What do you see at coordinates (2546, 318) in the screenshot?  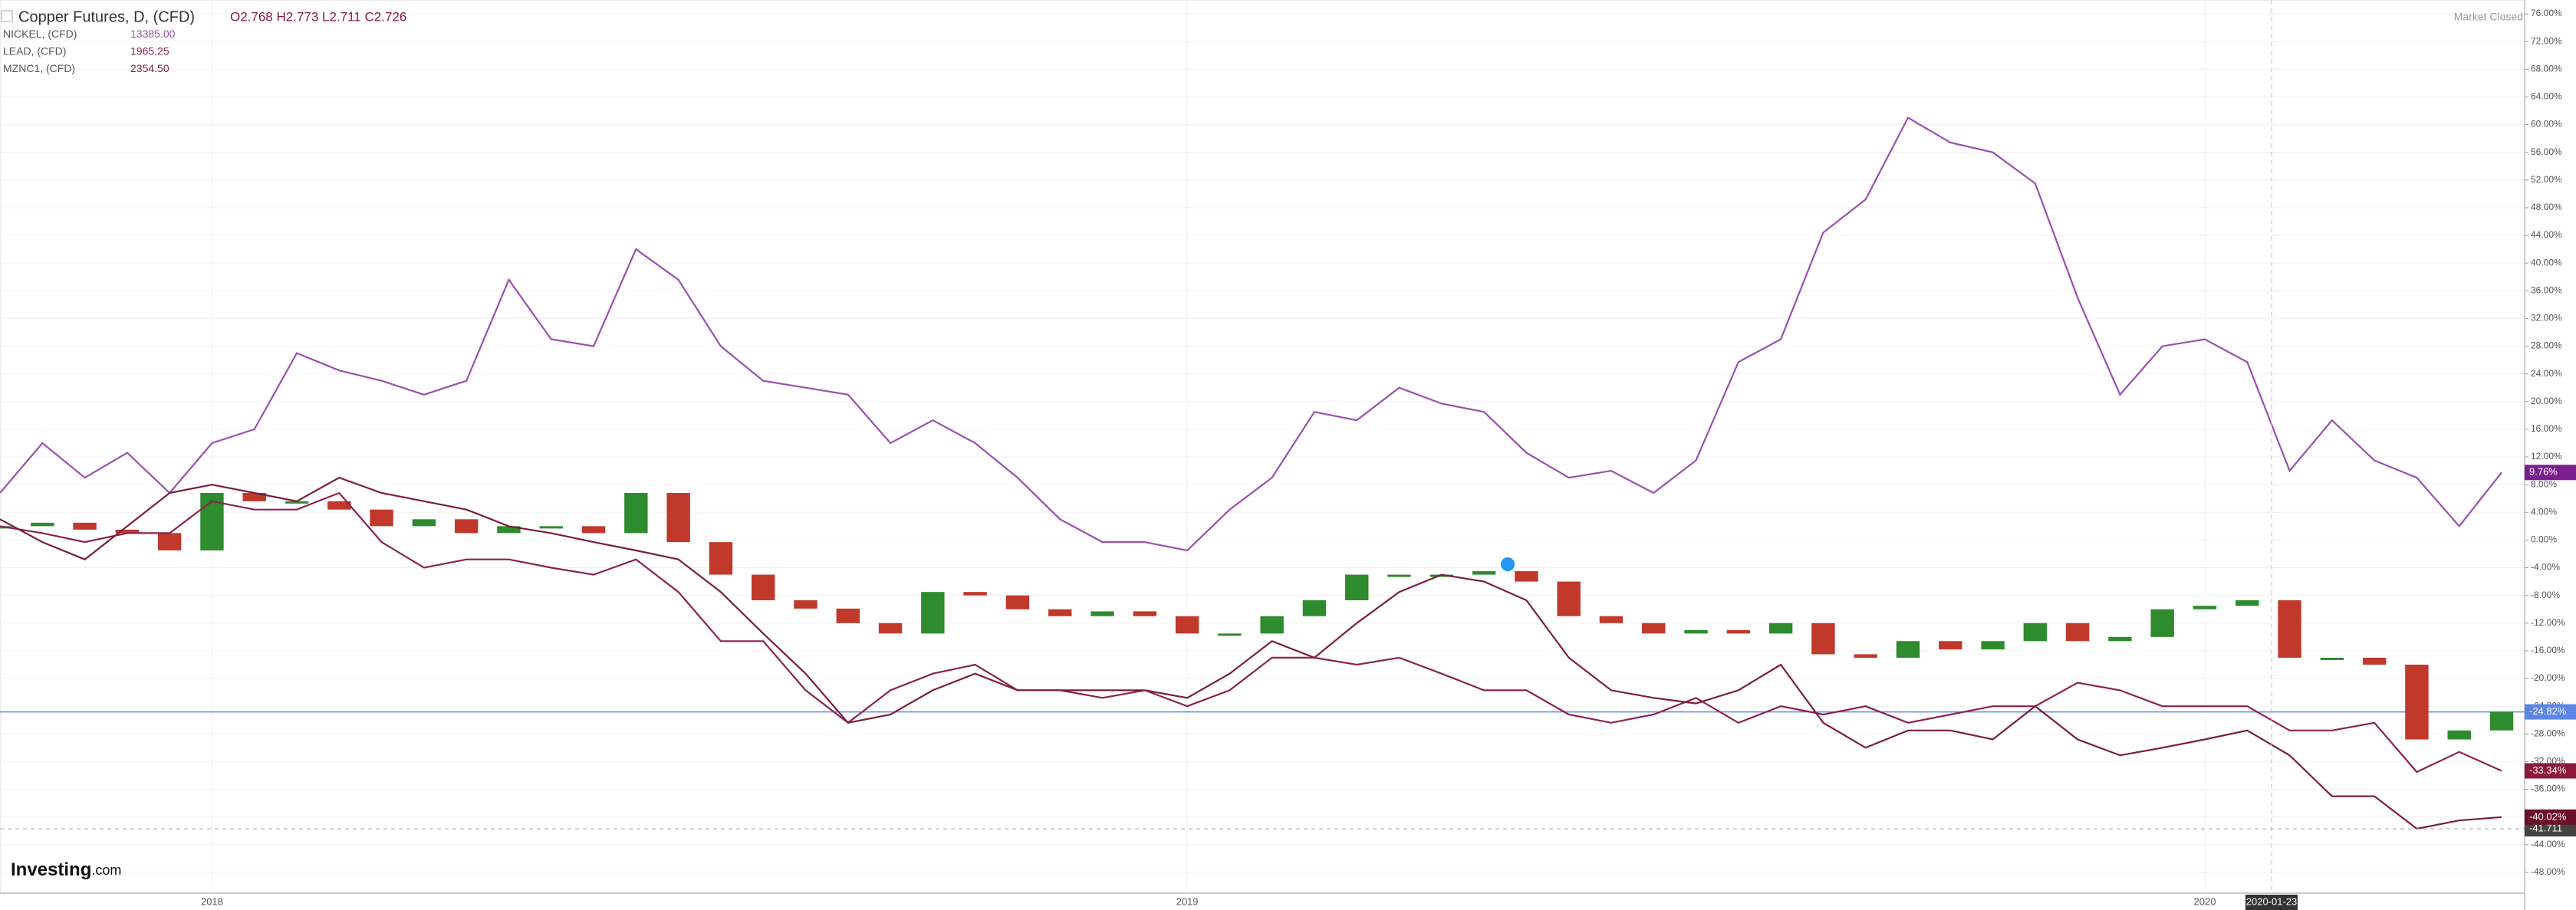 I see `y-tick-label: 32.00%` at bounding box center [2546, 318].